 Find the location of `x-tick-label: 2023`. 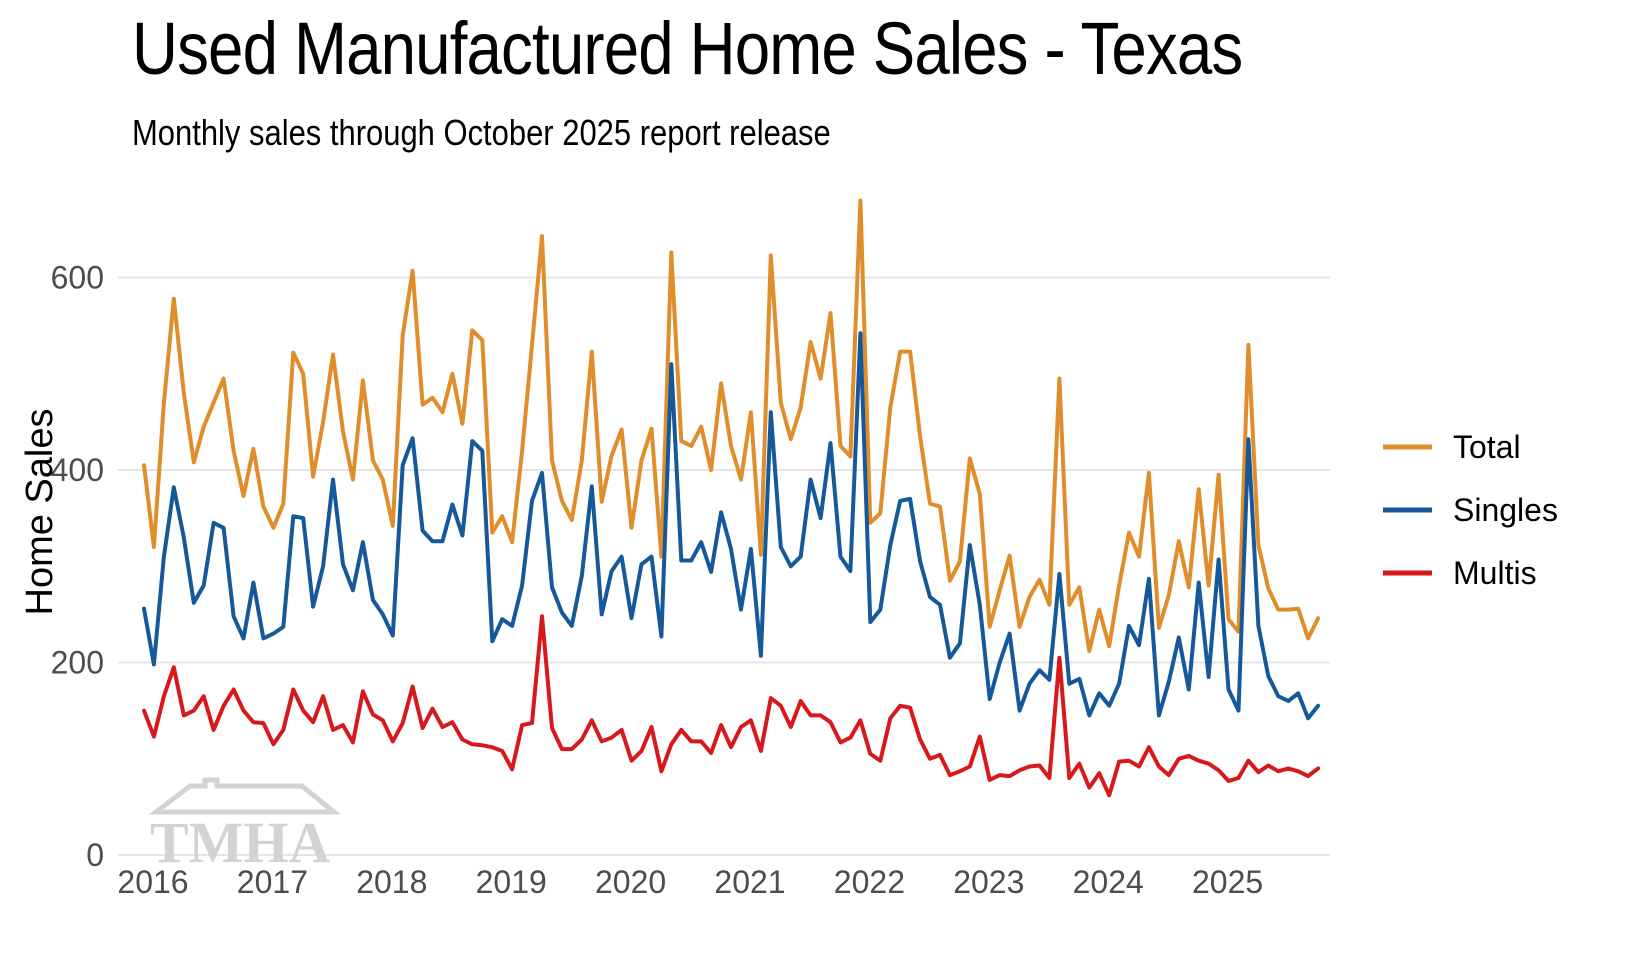

x-tick-label: 2023 is located at coordinates (988, 882).